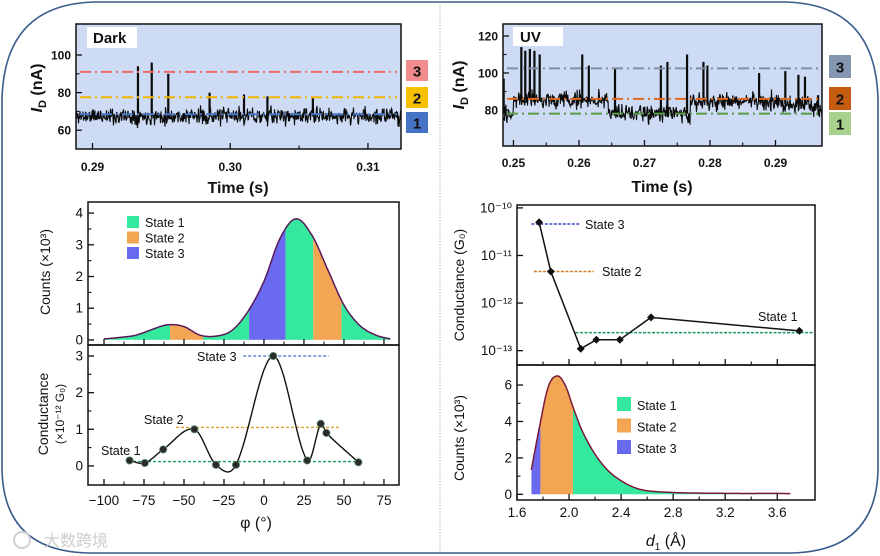 This screenshot has width=880, height=556. Describe the element at coordinates (710, 163) in the screenshot. I see `x-tick-label: 0.28` at that location.